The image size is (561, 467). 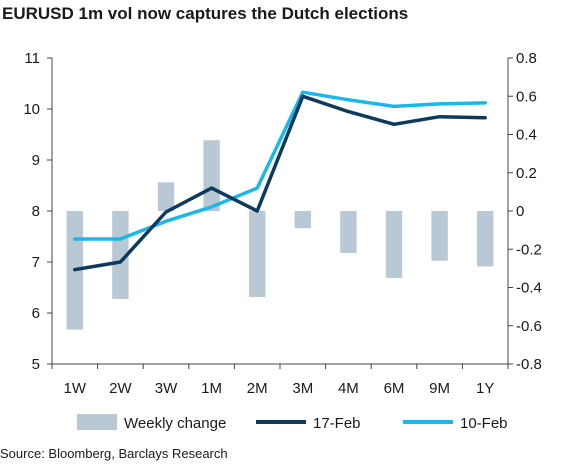 I want to click on bar-3W, so click(x=166, y=196).